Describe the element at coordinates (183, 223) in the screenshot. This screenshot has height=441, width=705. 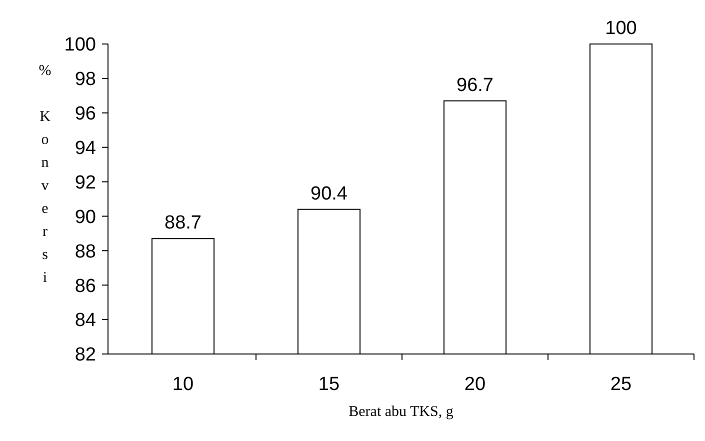
I see `data-label: 88.7` at that location.